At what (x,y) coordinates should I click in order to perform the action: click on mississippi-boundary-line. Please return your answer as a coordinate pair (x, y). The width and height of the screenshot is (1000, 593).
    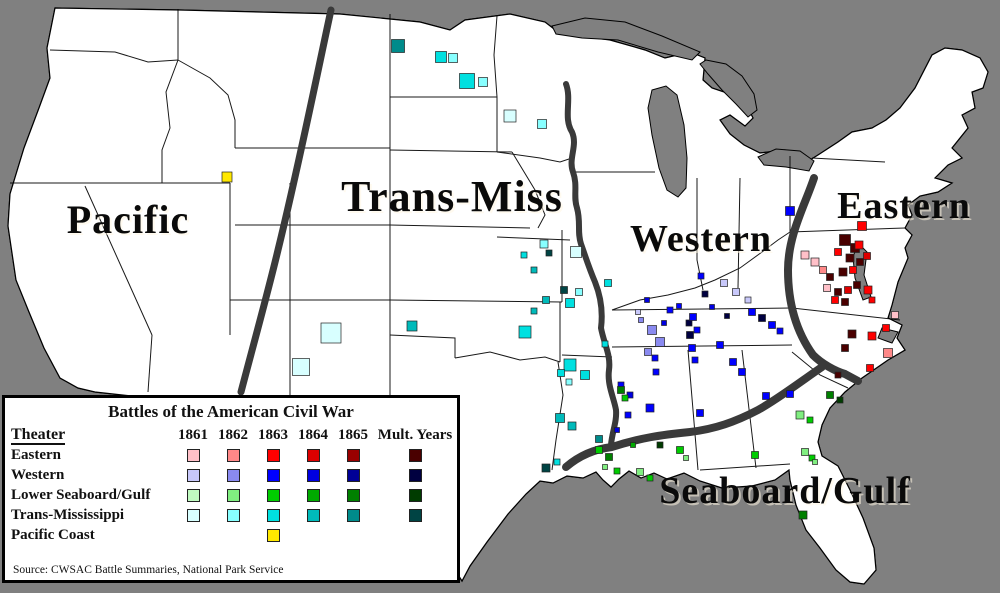
    Looking at the image, I should click on (591, 264).